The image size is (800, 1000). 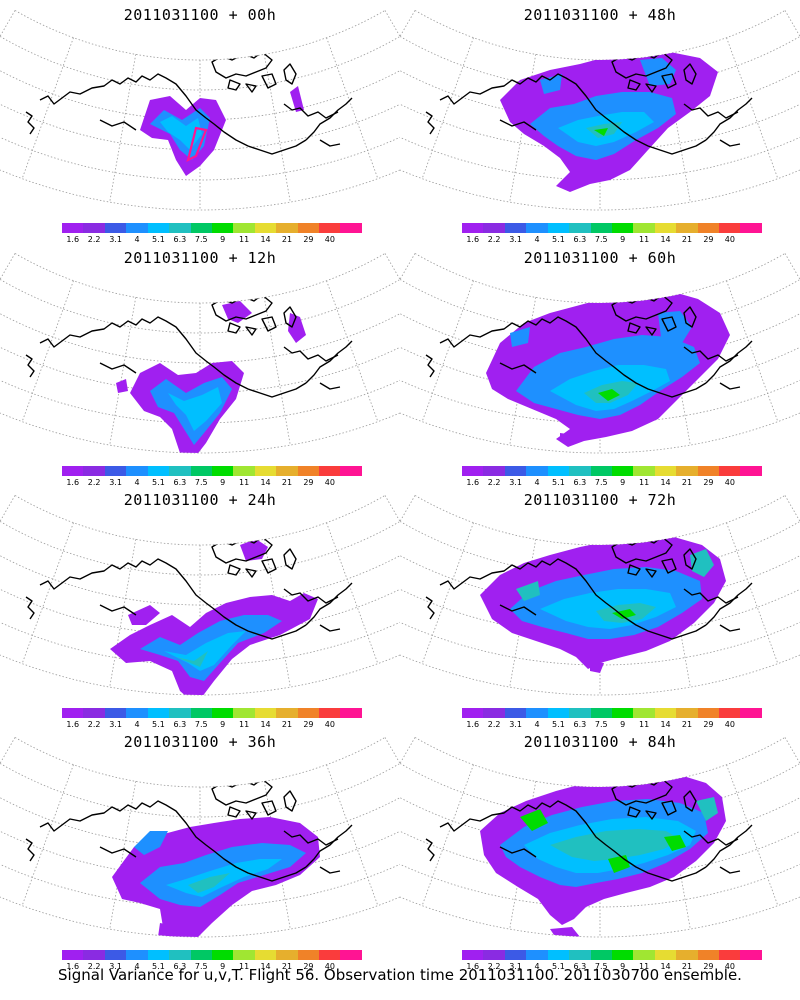 I want to click on variance-field, so click(x=216, y=877).